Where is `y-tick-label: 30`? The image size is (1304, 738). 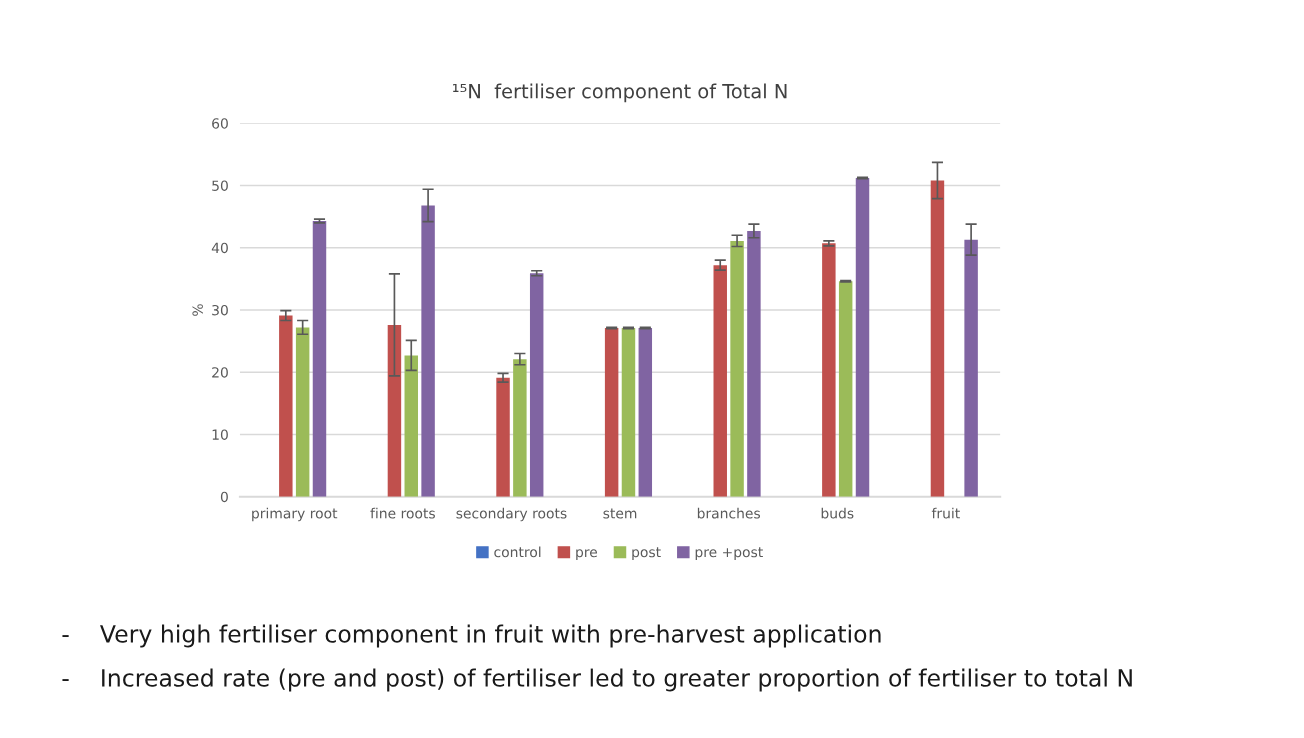
y-tick-label: 30 is located at coordinates (220, 310).